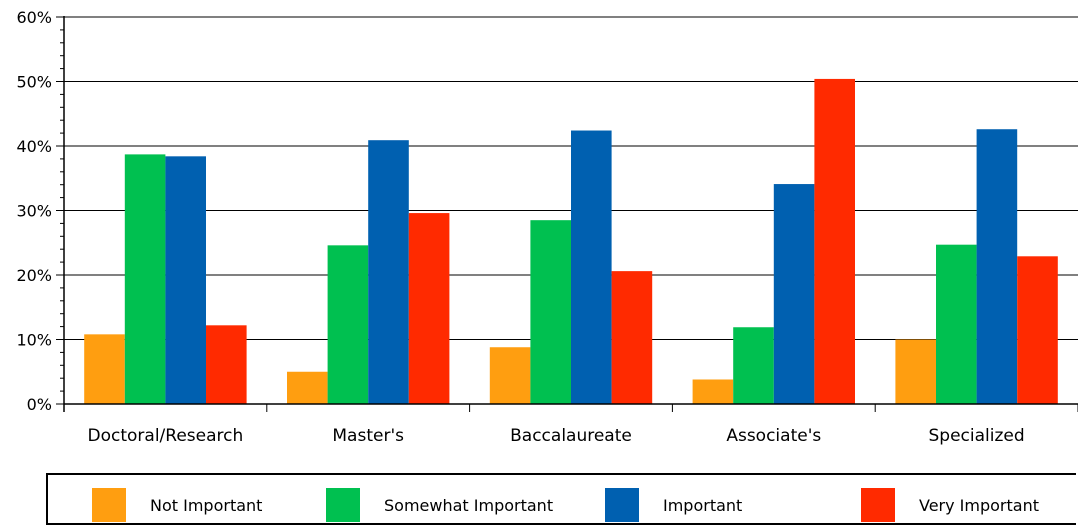 The width and height of the screenshot is (1078, 529). What do you see at coordinates (34, 82) in the screenshot?
I see `y-tick-label: 50%` at bounding box center [34, 82].